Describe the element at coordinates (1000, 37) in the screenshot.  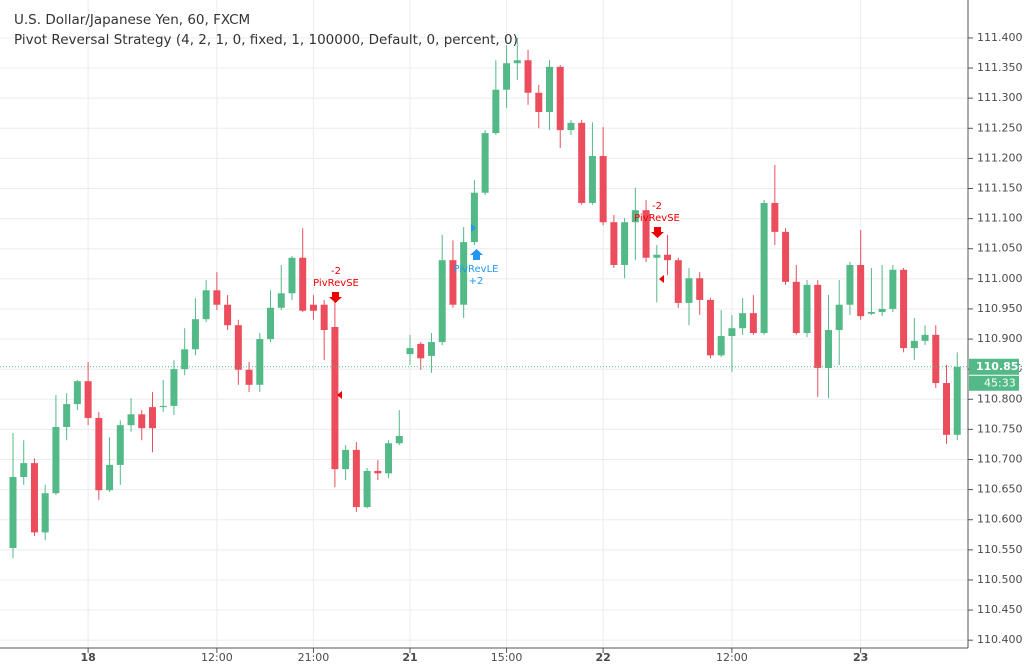
I see `y-tick-label: 111.400` at that location.